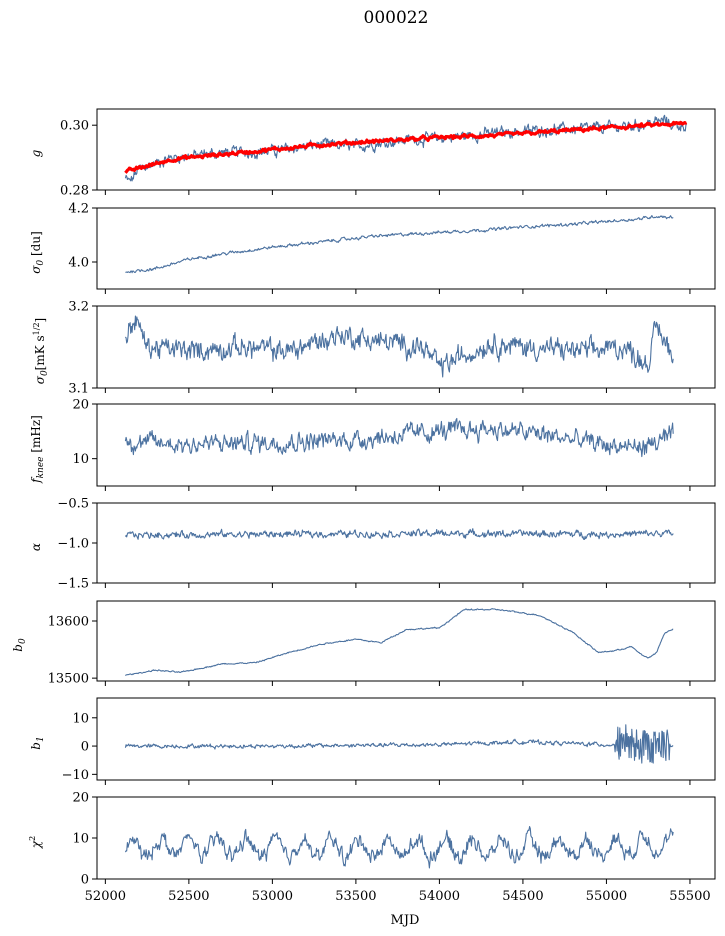 Image resolution: width=725 pixels, height=936 pixels. What do you see at coordinates (399, 744) in the screenshot?
I see `series-b1-data` at bounding box center [399, 744].